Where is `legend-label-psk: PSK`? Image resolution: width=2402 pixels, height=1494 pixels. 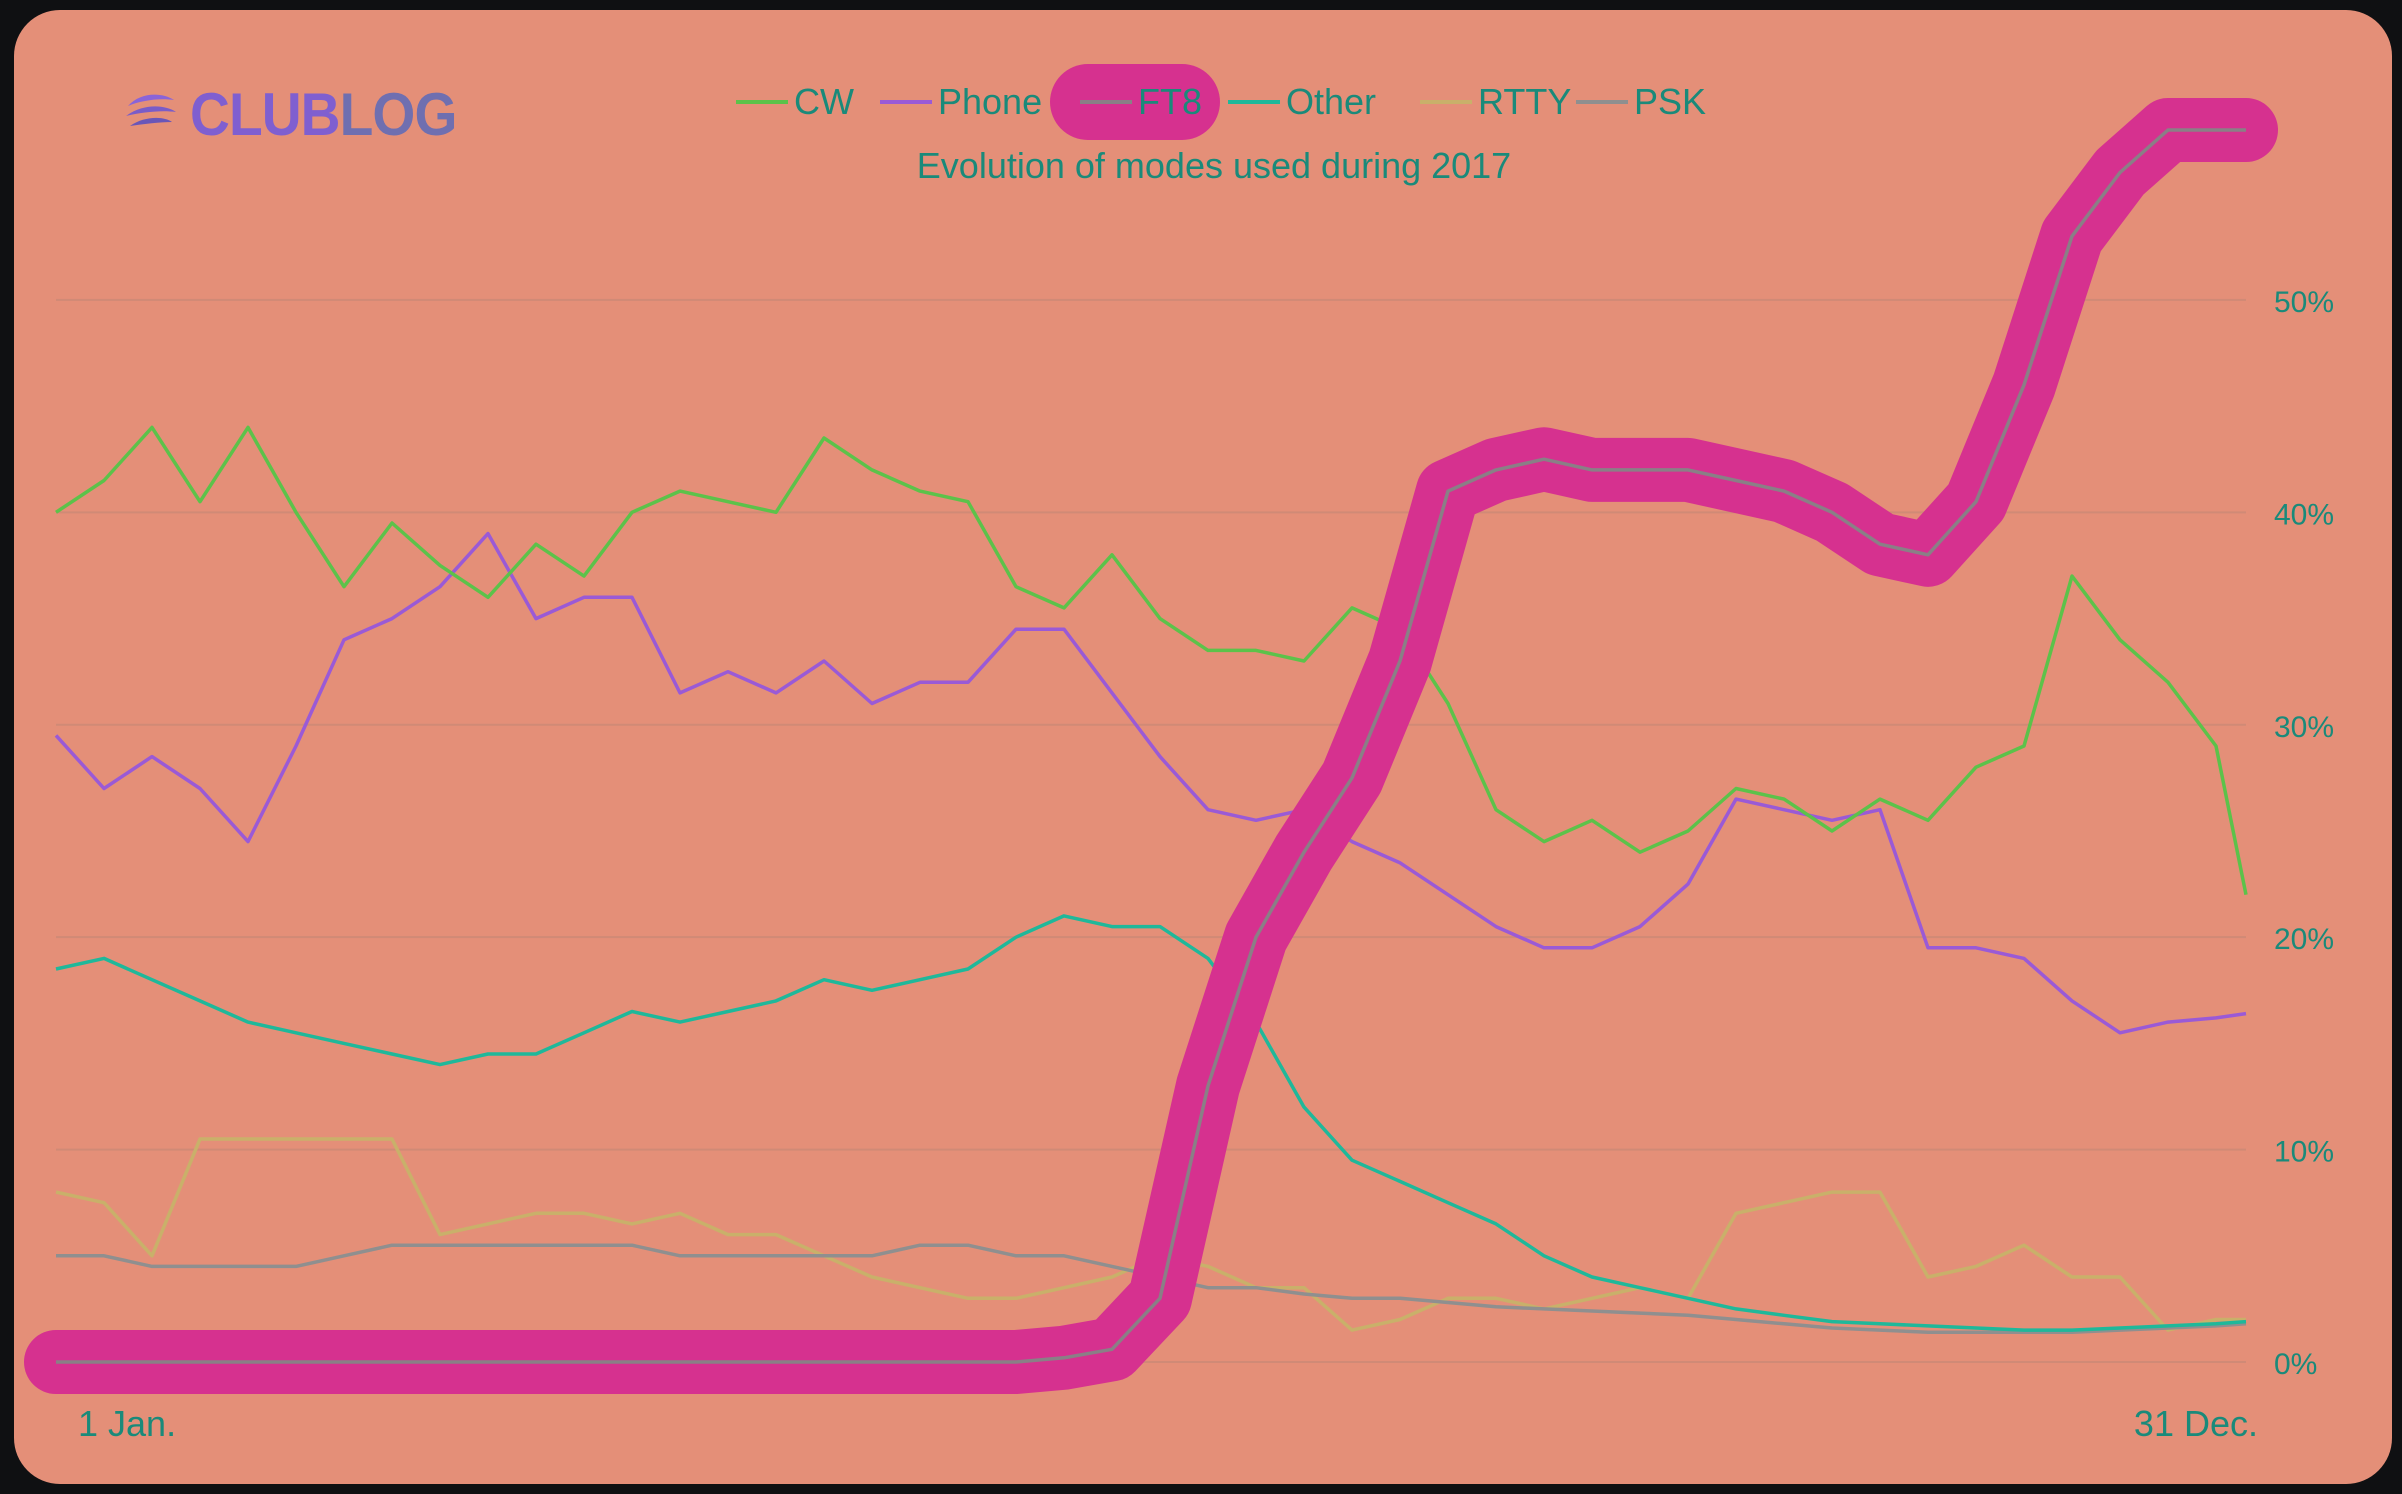
legend-label-psk: PSK is located at coordinates (1670, 101).